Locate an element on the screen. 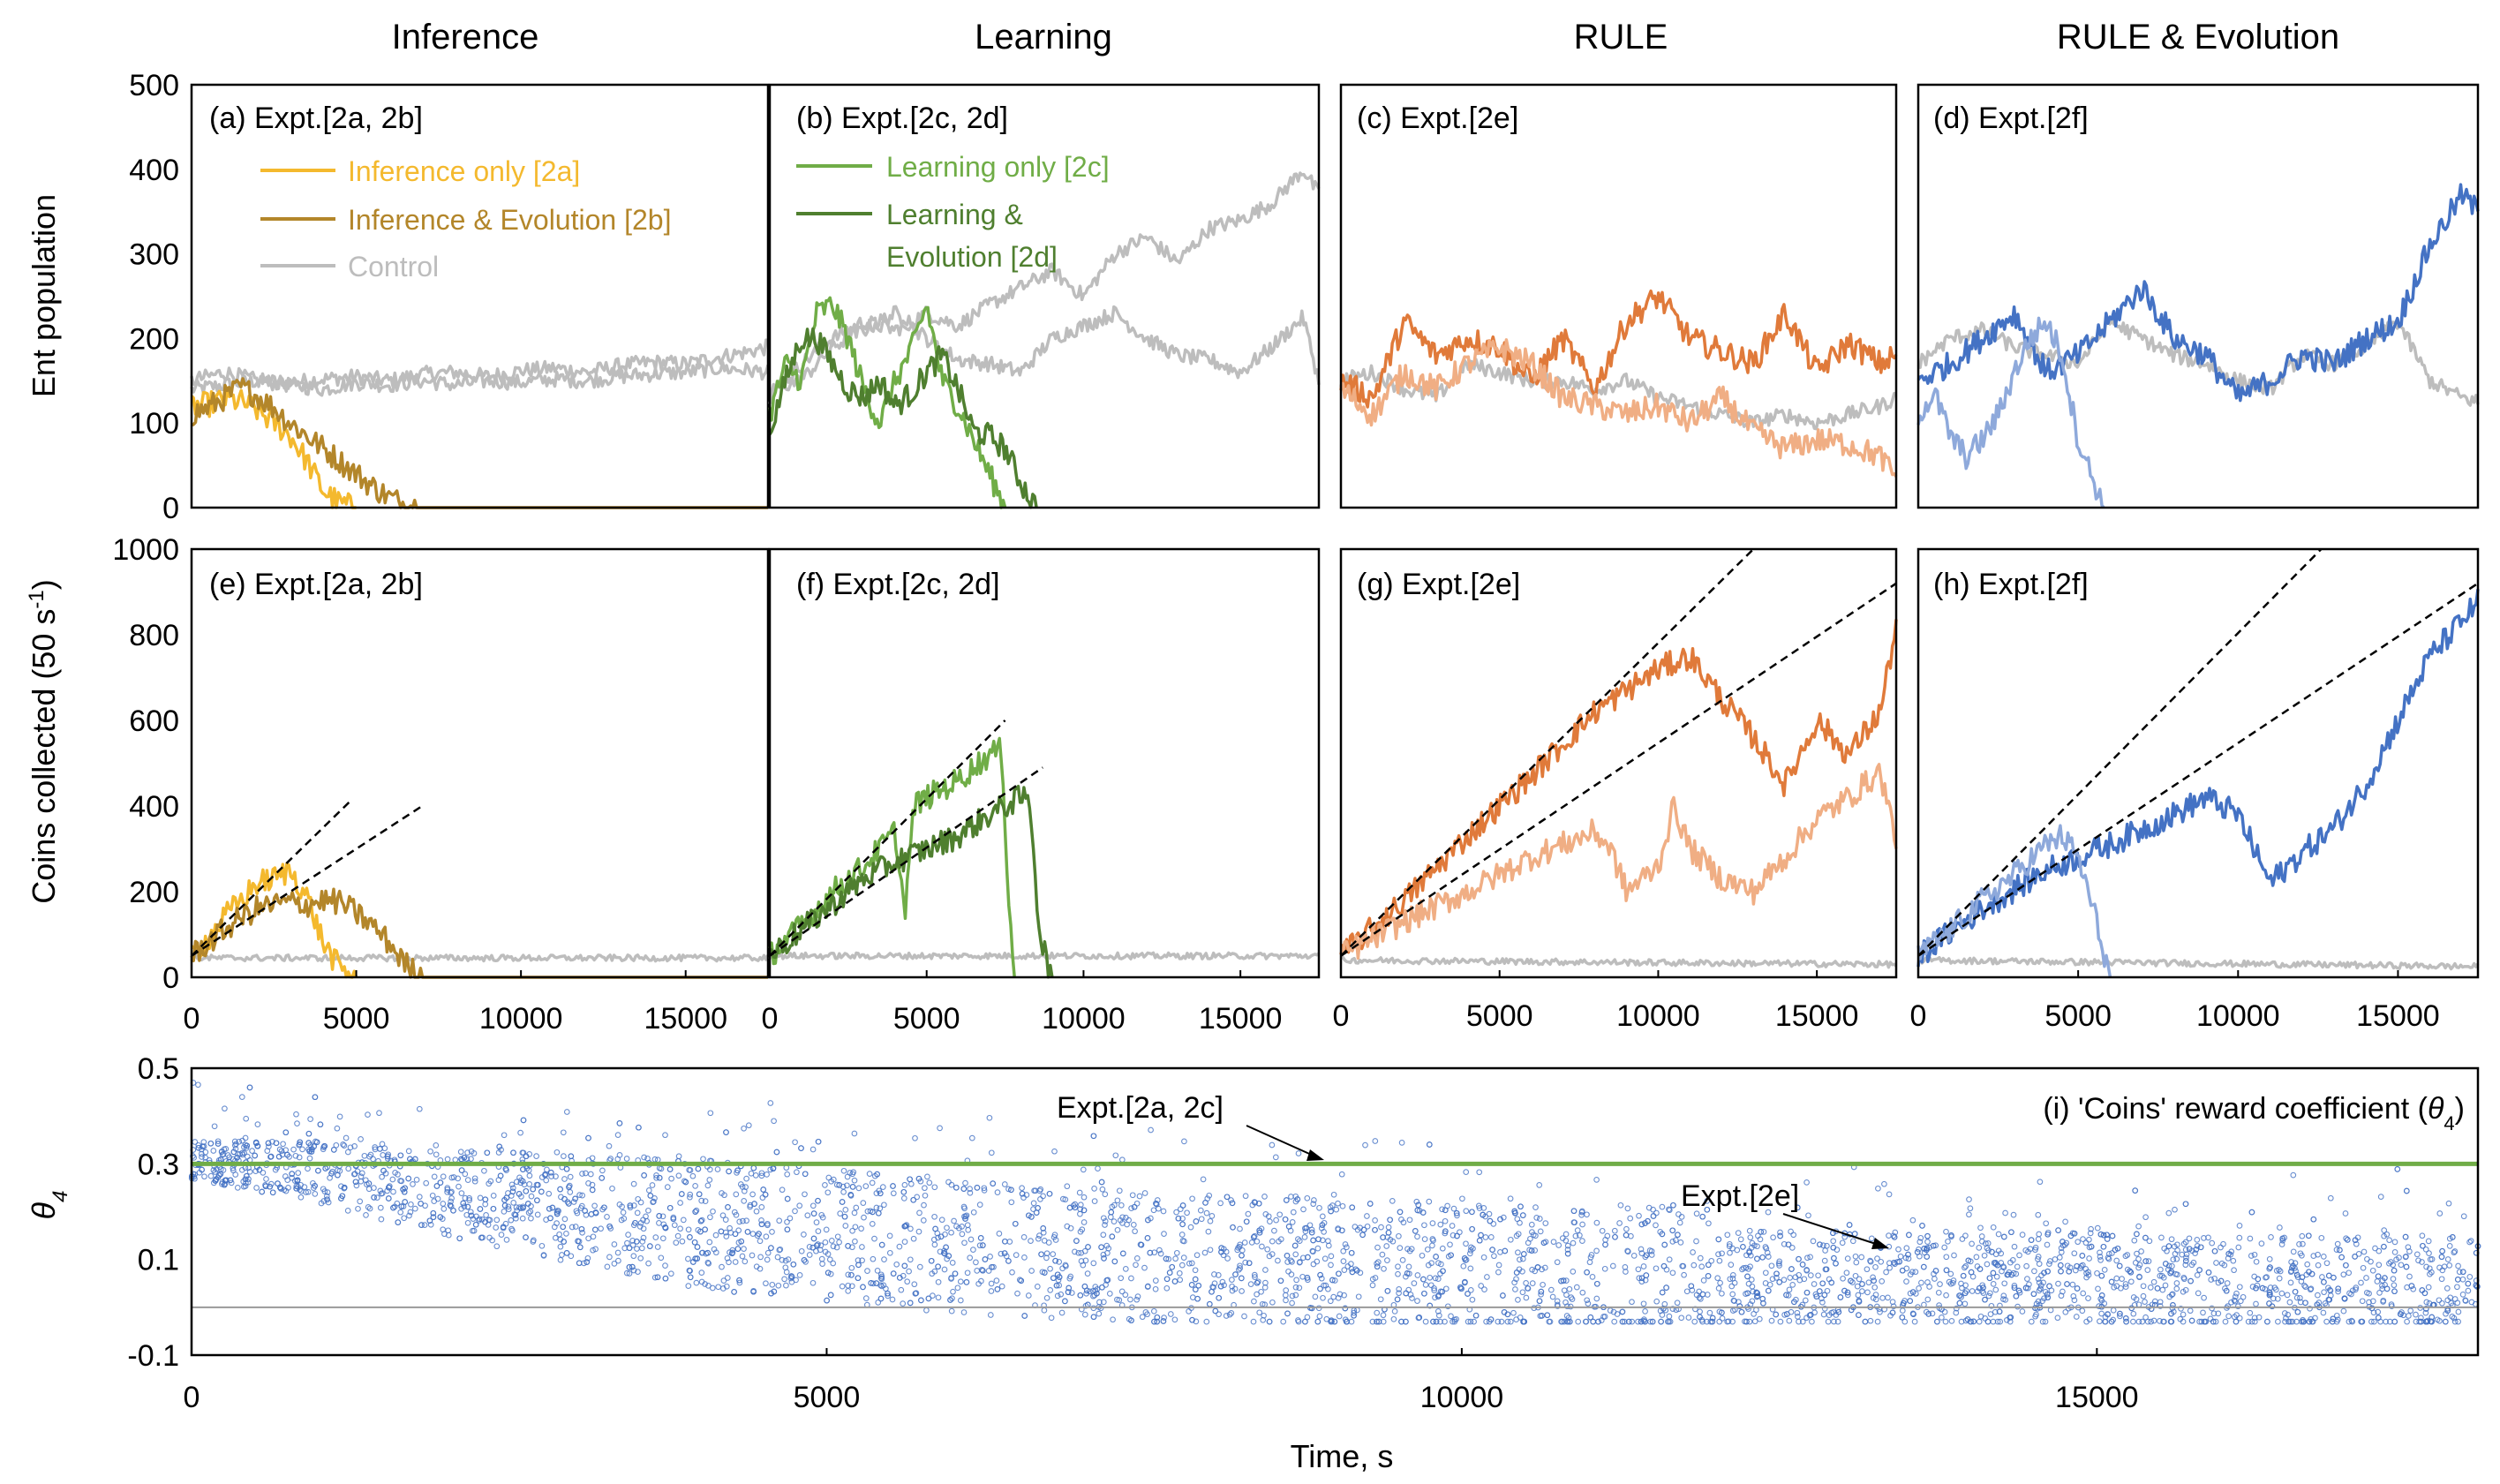  panel-i-prefix: (i) 'Coins' reward coefficient ( is located at coordinates (2236, 1109).